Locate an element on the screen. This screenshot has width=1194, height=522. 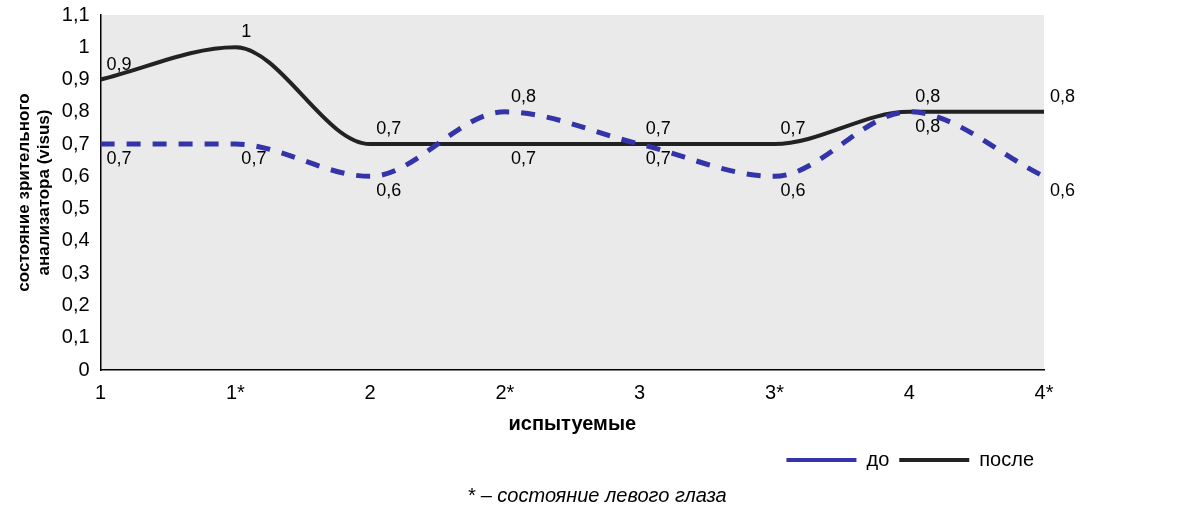
y-tick-label: 0,5 is located at coordinates (75, 207).